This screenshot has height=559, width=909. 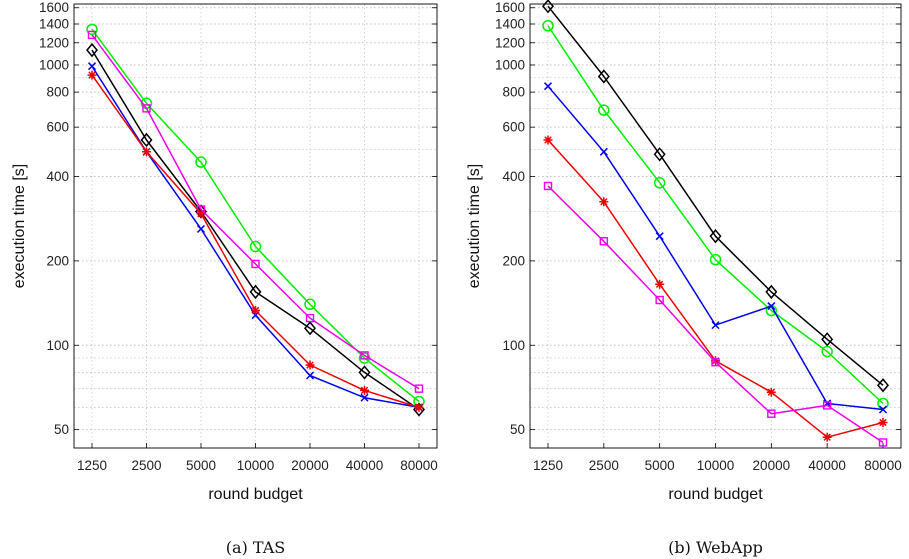 I want to click on y-tick-label: 200, so click(x=513, y=260).